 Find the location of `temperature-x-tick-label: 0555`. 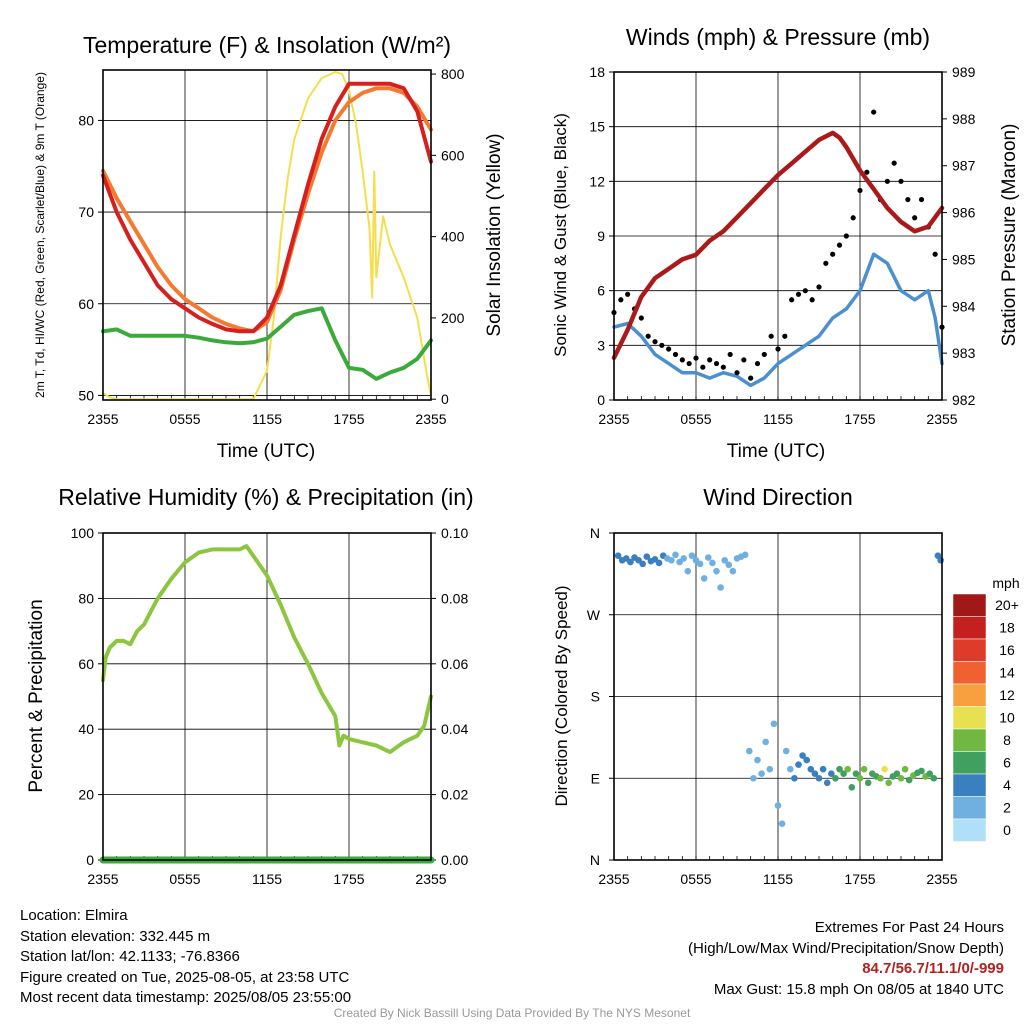

temperature-x-tick-label: 0555 is located at coordinates (184, 419).